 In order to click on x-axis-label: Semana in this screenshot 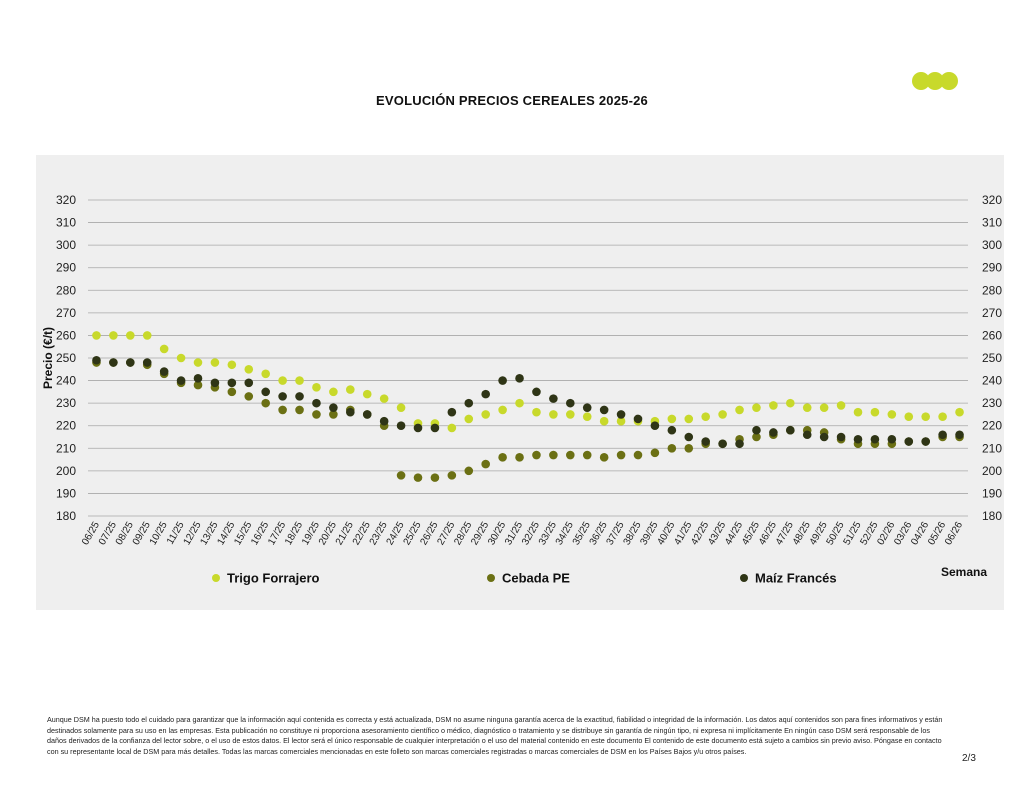, I will do `click(964, 572)`.